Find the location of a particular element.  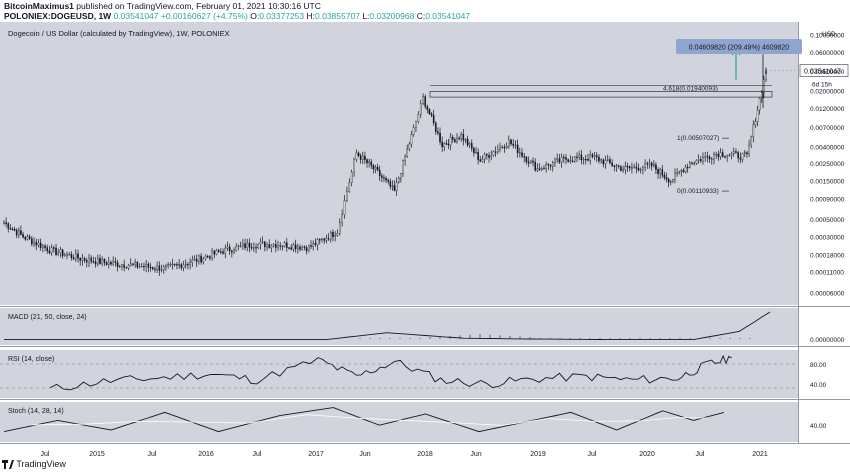

tradingview-logo-icon is located at coordinates (8, 465).